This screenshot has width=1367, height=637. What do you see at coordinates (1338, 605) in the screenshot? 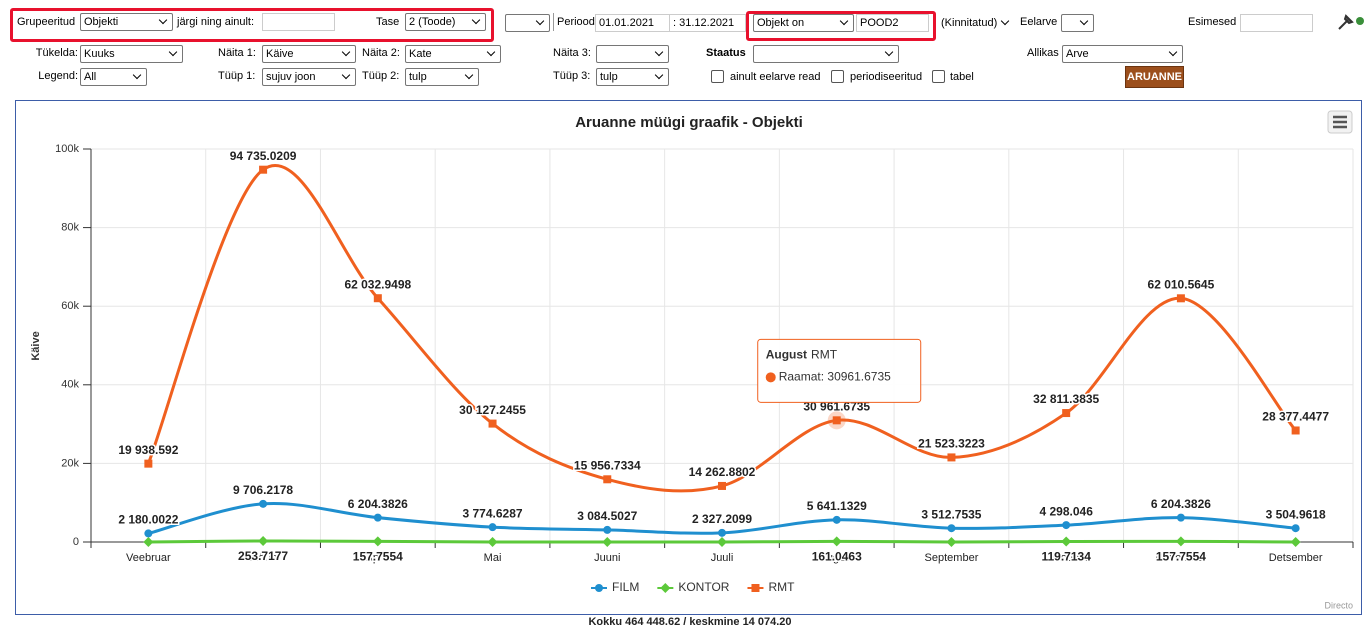
I see `credits: Directo` at bounding box center [1338, 605].